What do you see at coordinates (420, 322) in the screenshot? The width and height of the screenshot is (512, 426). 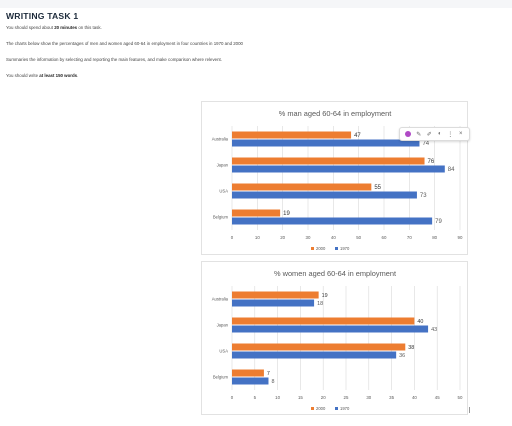 I see `women-data-label: 40` at bounding box center [420, 322].